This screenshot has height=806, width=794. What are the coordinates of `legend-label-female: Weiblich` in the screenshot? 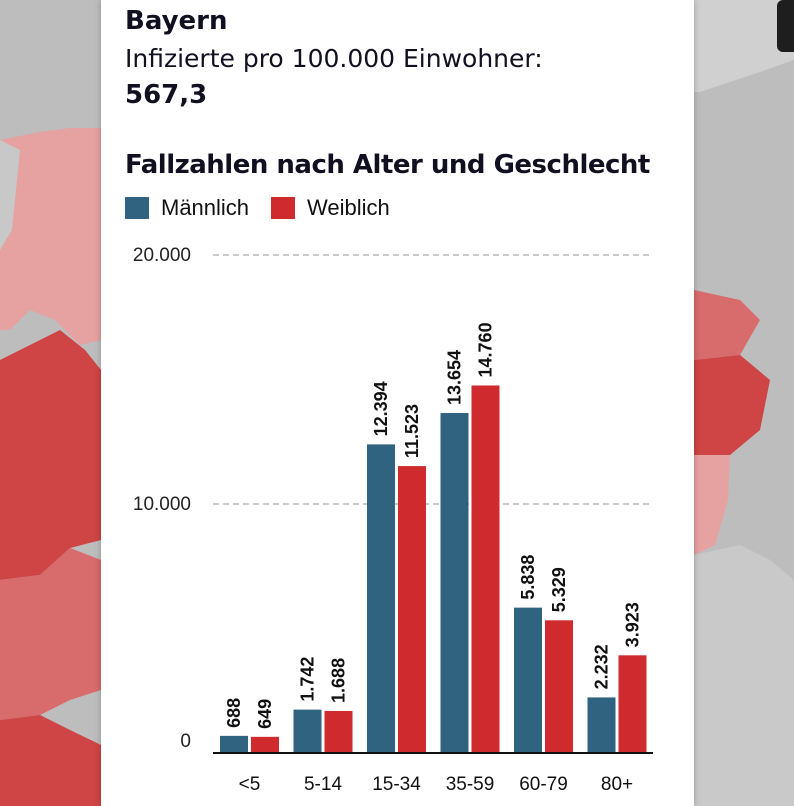 It's located at (348, 207).